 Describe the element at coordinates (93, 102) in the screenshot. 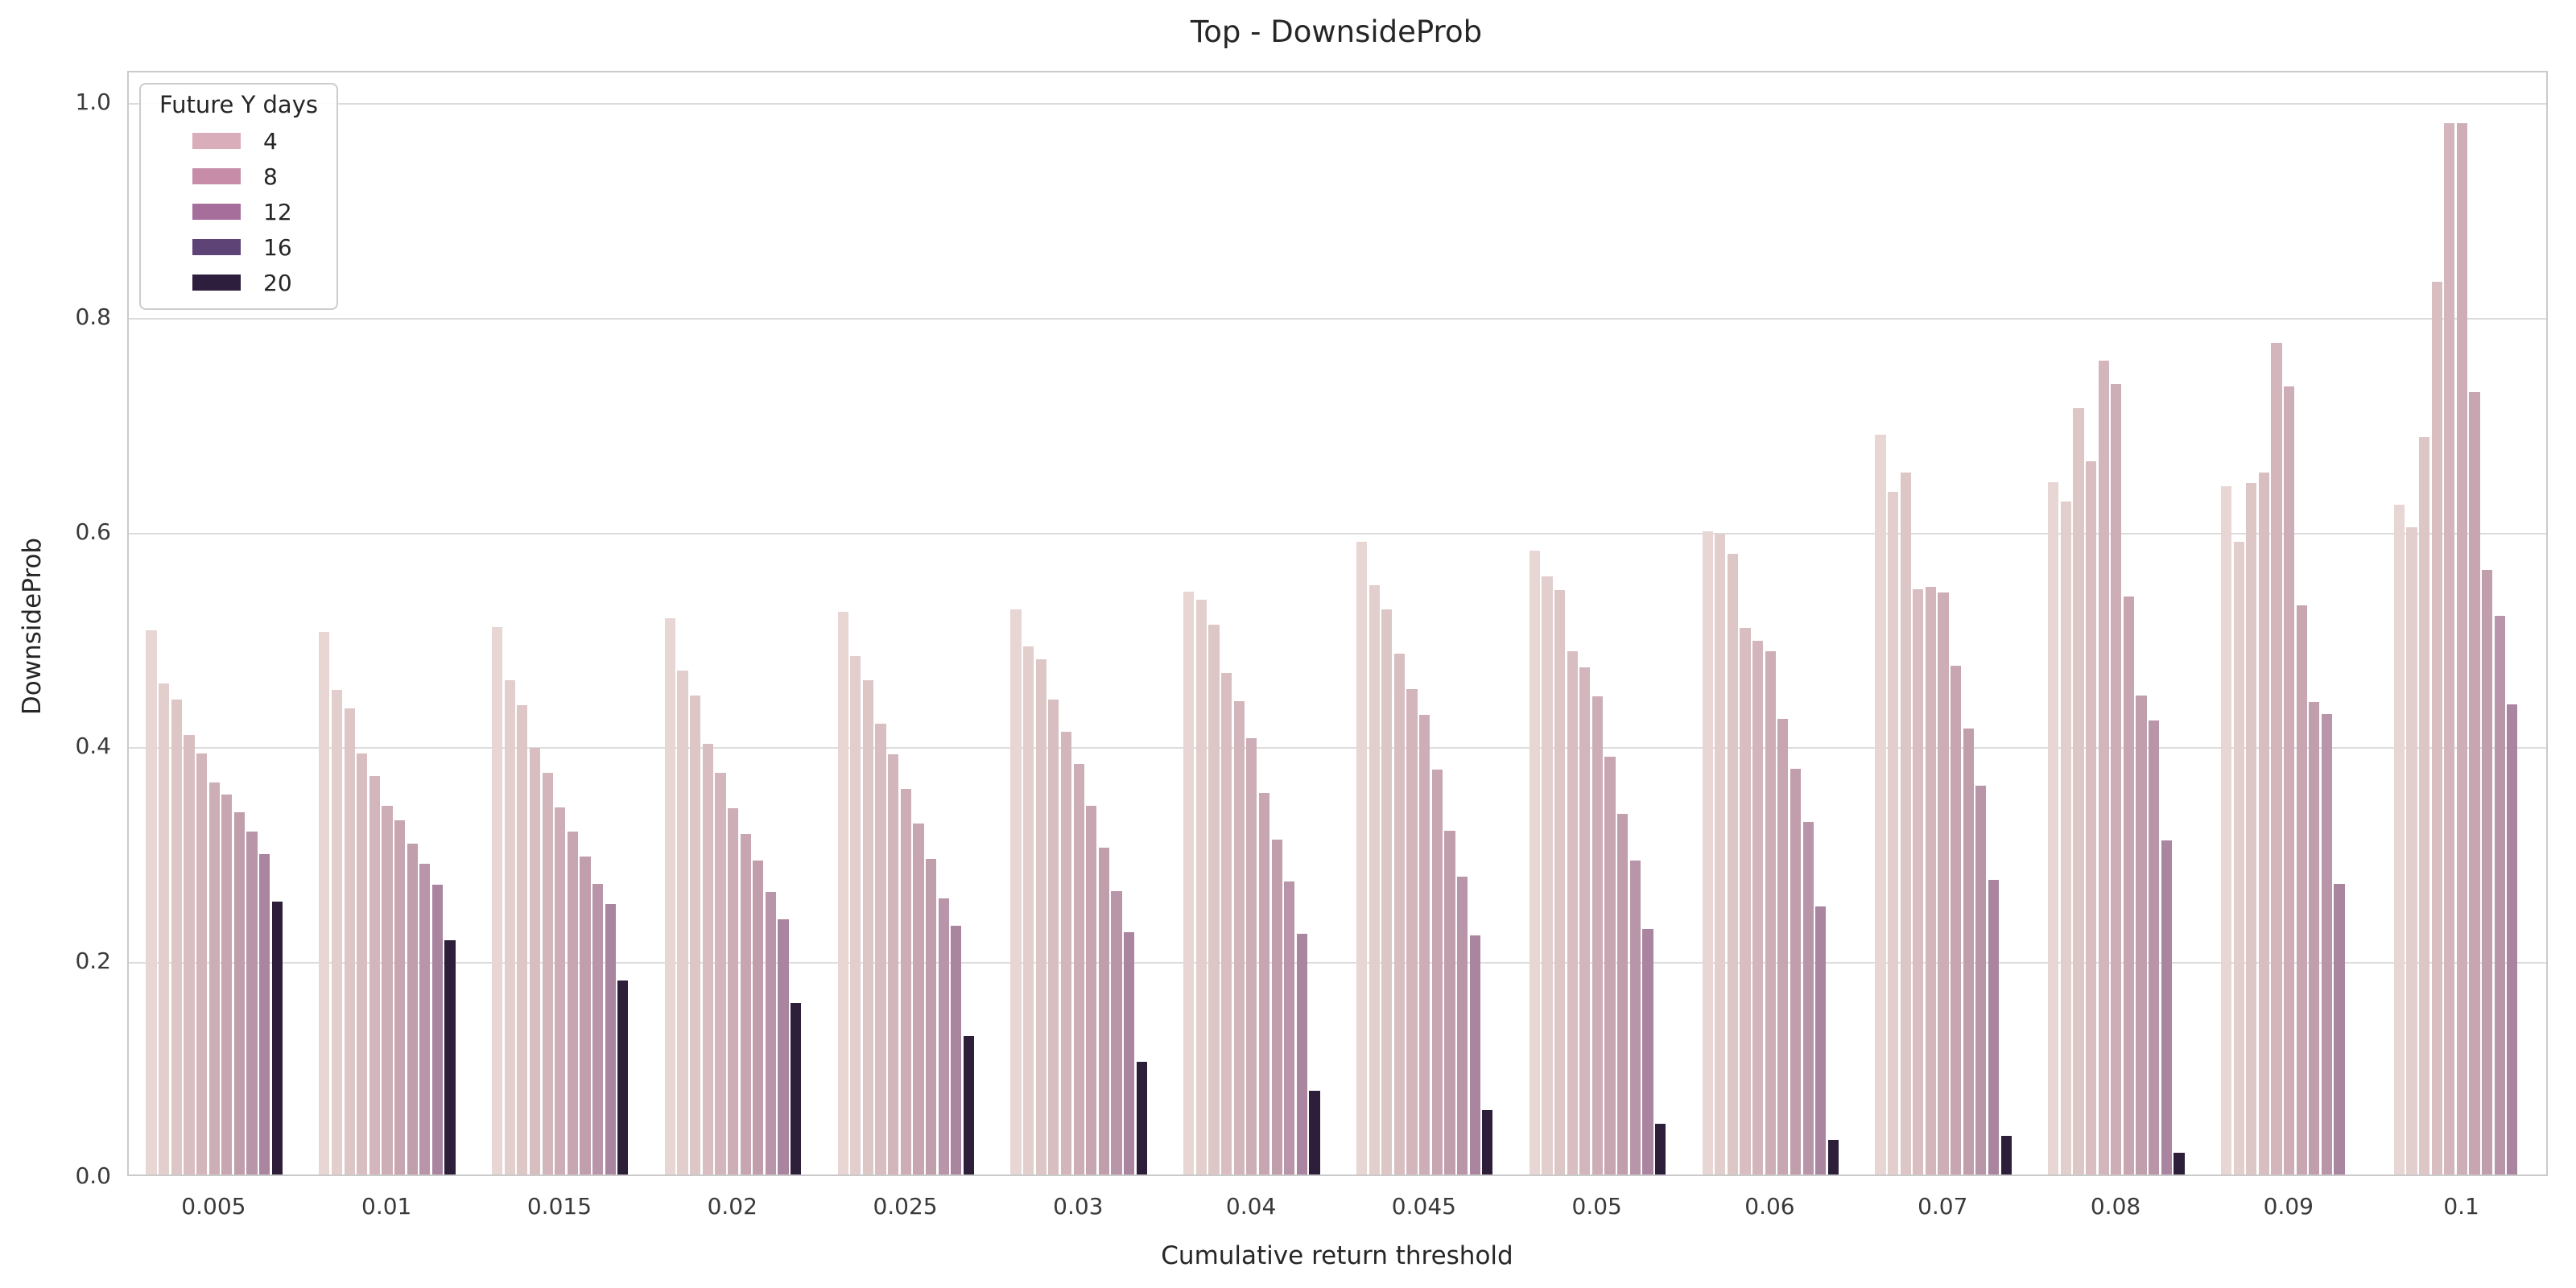

I see `y-tick-label: 1.0` at that location.